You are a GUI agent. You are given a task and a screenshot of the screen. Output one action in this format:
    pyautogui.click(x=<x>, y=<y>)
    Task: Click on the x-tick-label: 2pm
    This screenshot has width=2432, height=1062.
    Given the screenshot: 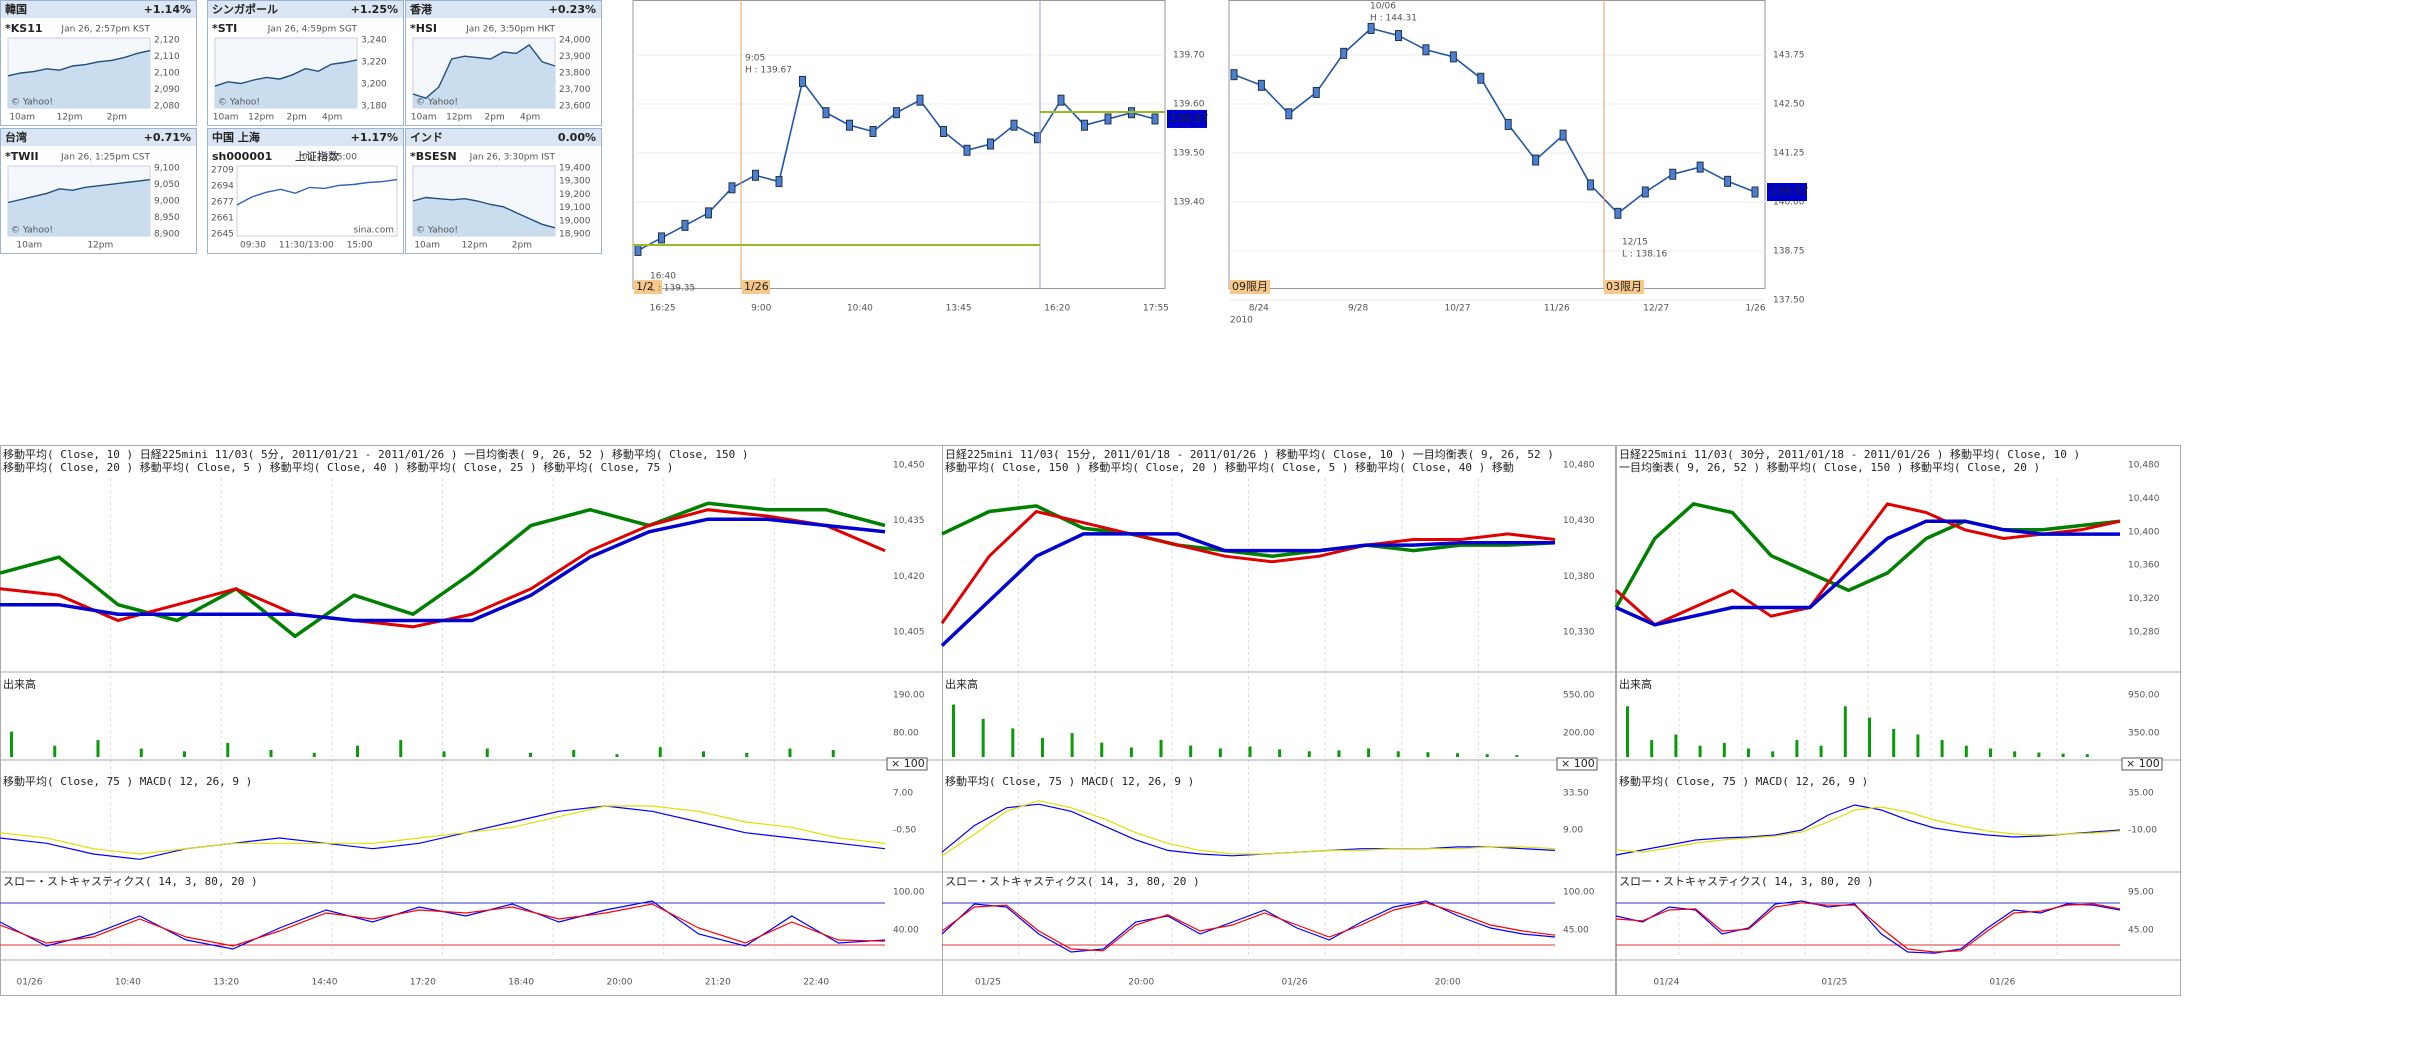 What is the action you would take?
    pyautogui.click(x=297, y=118)
    